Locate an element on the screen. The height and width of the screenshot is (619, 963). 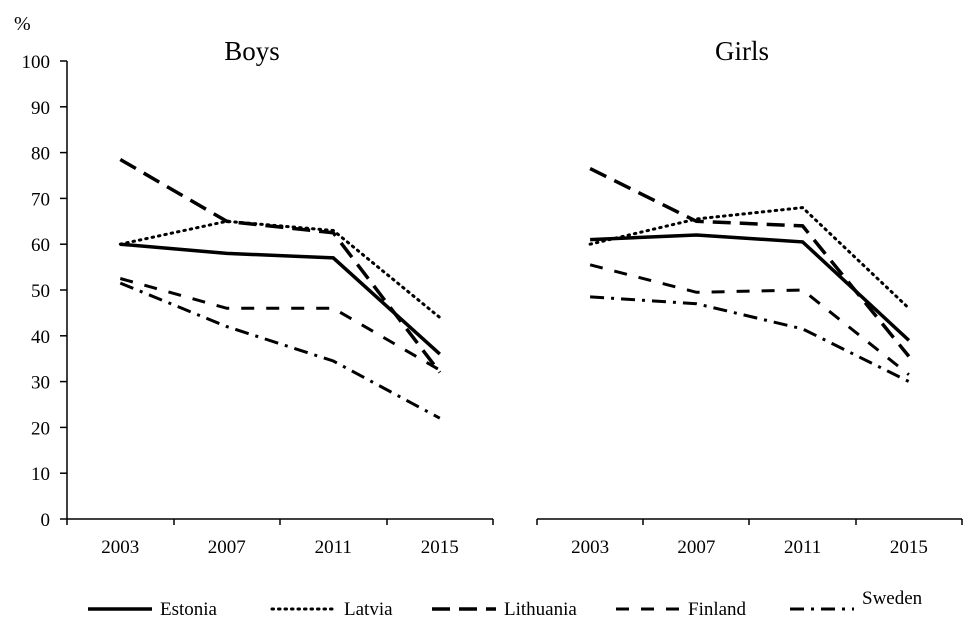
y-tick-label: 30 is located at coordinates (40, 383).